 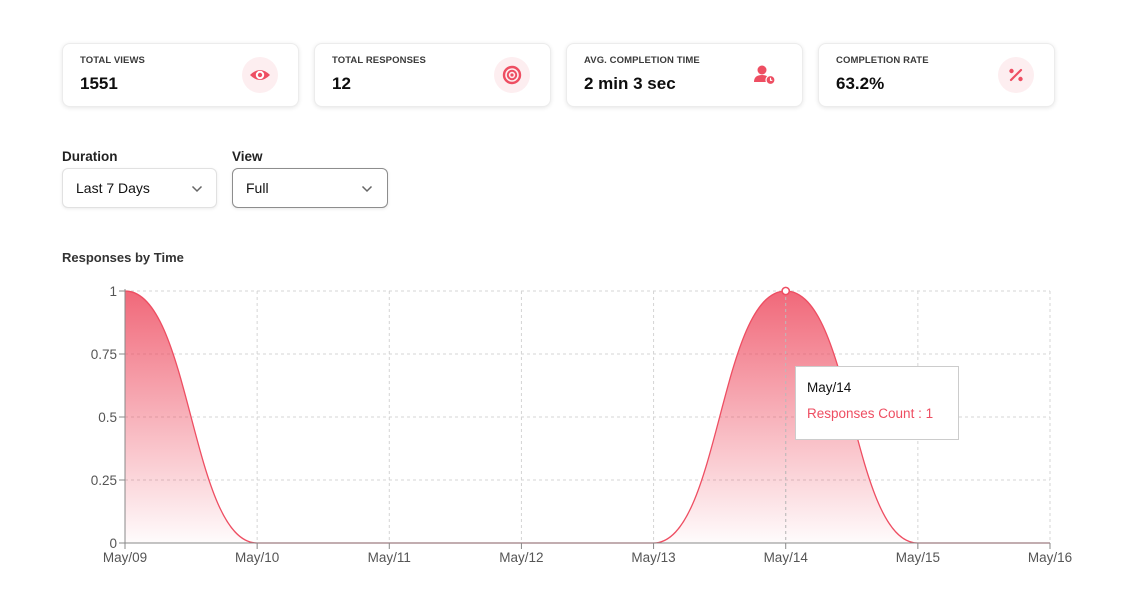 What do you see at coordinates (521, 557) in the screenshot?
I see `x-tick-label: May/12` at bounding box center [521, 557].